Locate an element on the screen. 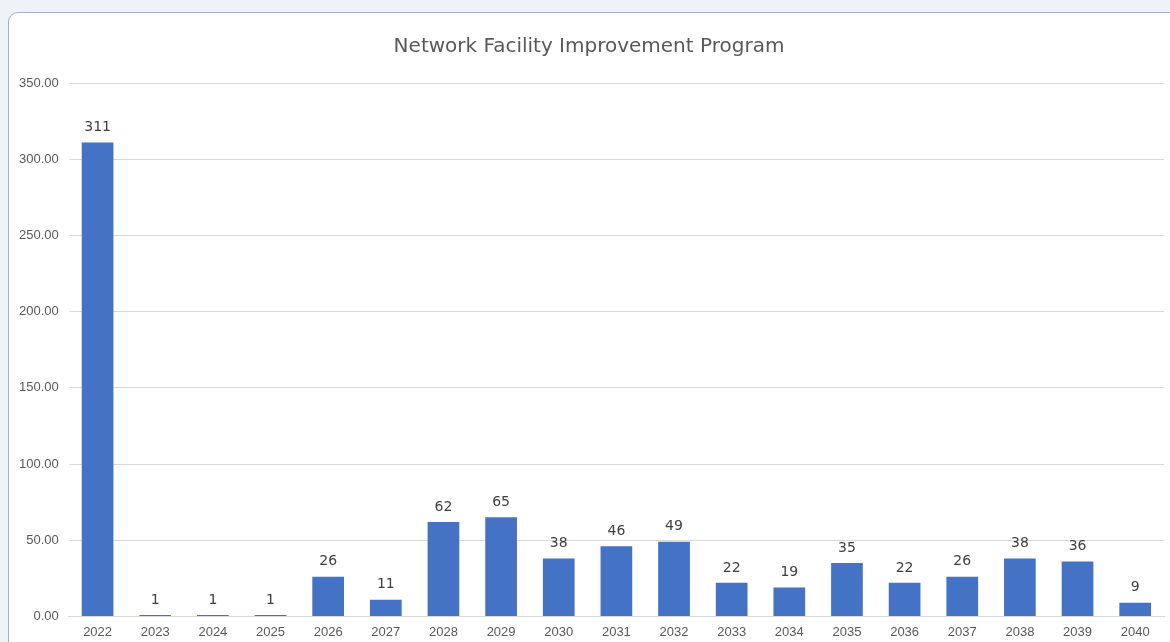 This screenshot has height=642, width=1170. x-tick-label: 2027 is located at coordinates (386, 631).